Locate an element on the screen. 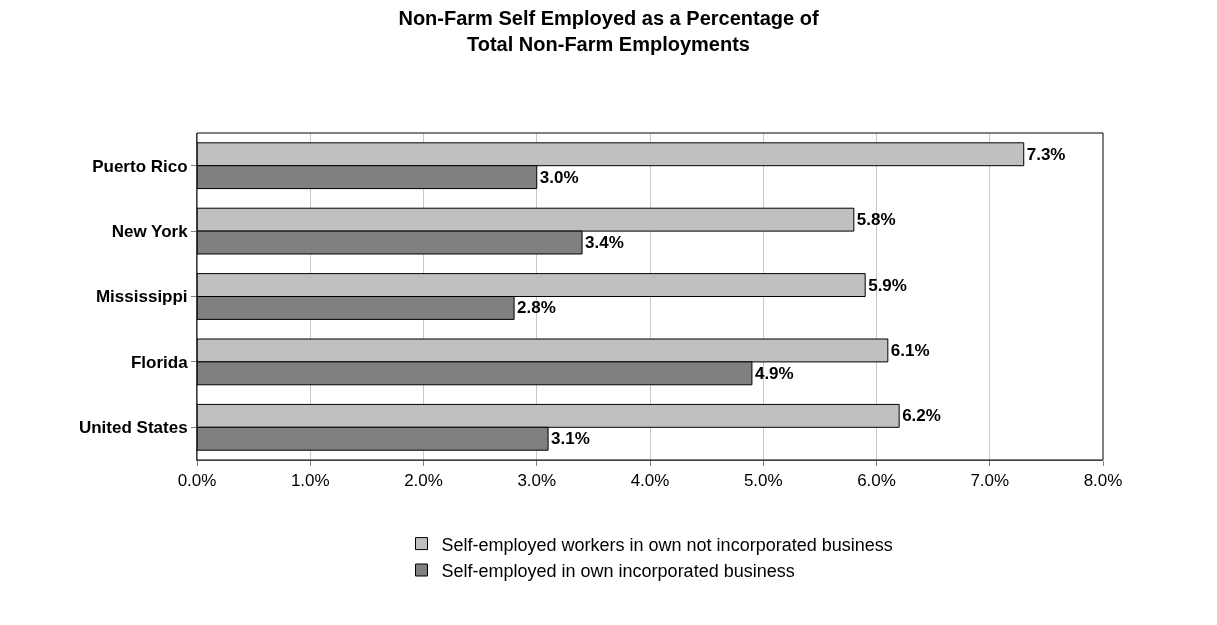  x-tick-label: 8.0% is located at coordinates (1103, 481).